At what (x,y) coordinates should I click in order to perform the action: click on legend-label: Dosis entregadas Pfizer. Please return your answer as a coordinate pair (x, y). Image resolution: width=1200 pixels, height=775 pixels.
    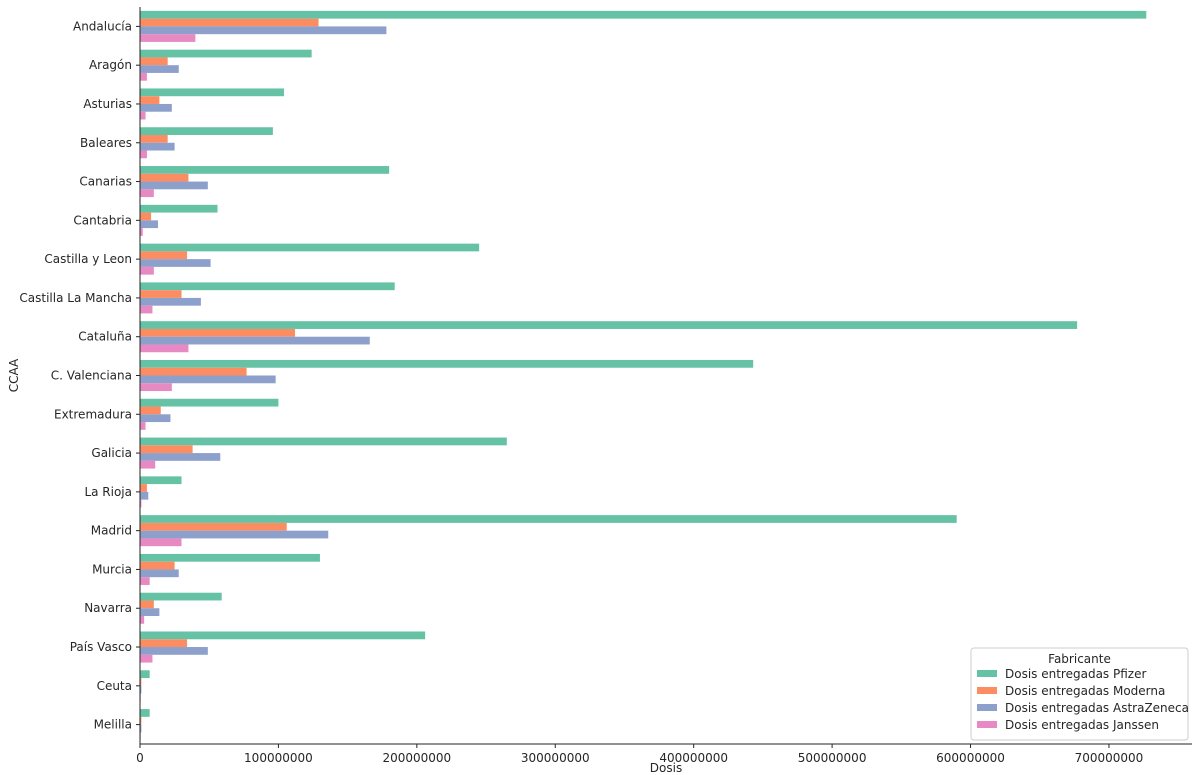
    Looking at the image, I should click on (1075, 674).